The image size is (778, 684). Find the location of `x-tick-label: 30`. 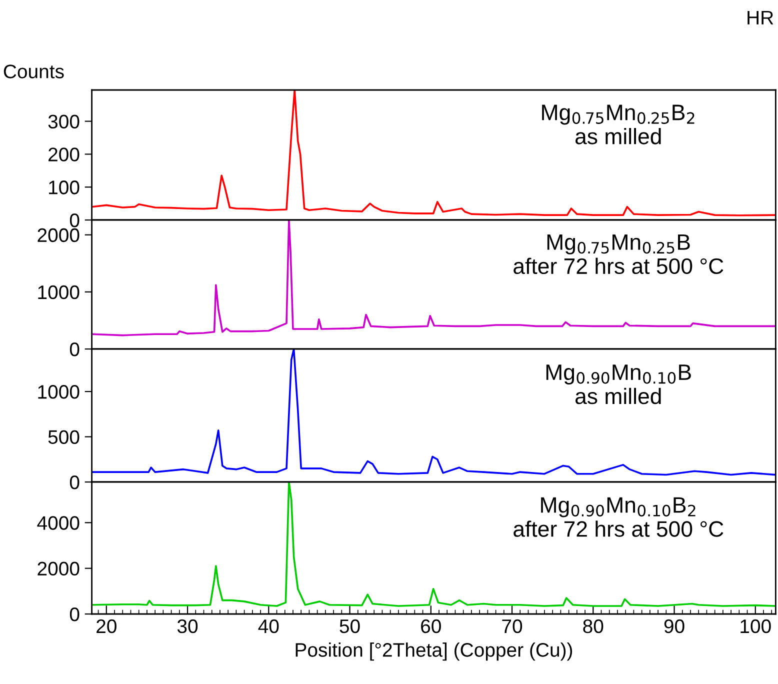

x-tick-label: 30 is located at coordinates (187, 626).